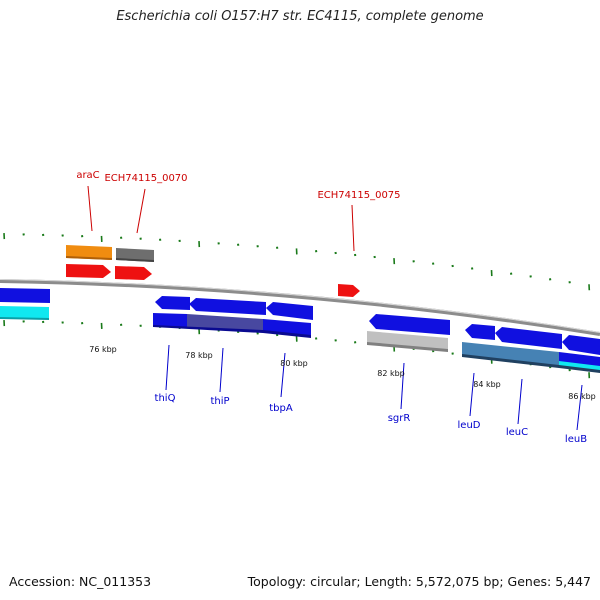 This screenshot has height=600, width=600. I want to click on arac-label-line, so click(90, 208).